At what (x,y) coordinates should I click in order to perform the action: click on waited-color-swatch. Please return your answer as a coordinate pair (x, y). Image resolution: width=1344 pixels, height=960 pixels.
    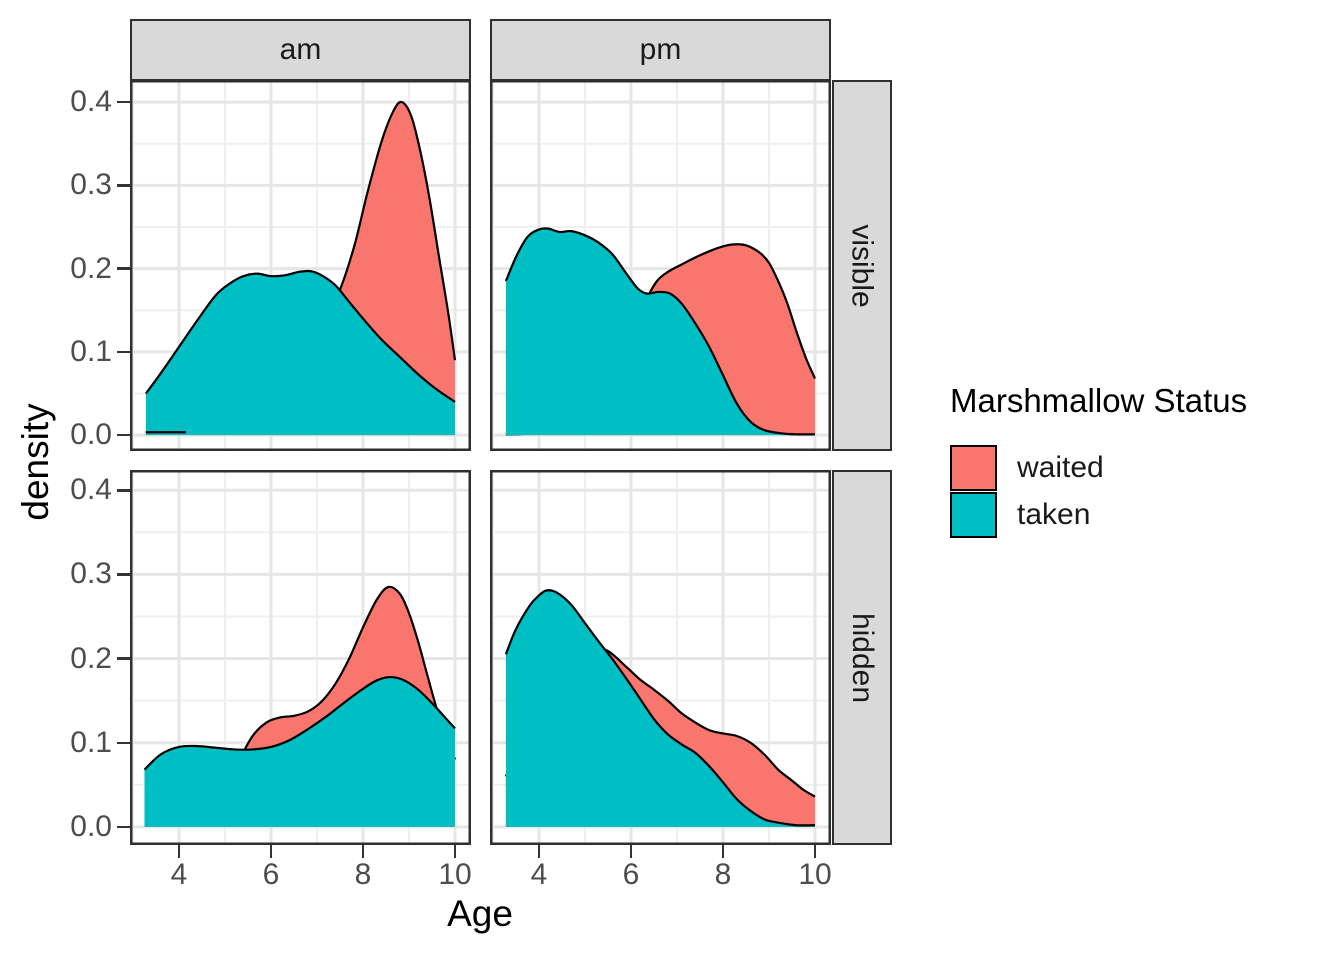
    Looking at the image, I should click on (973, 467).